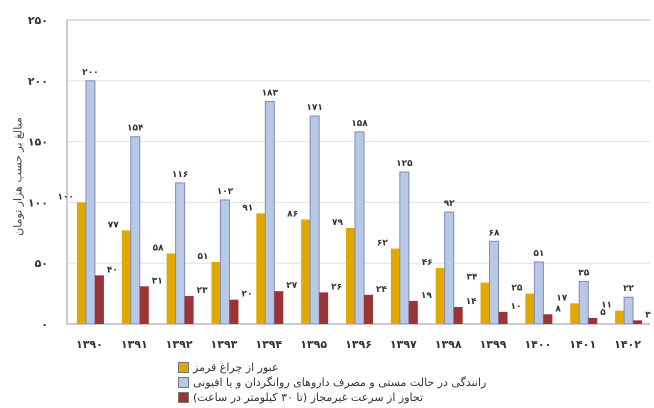 This screenshot has width=654, height=408. What do you see at coordinates (648, 315) in the screenshot?
I see `data-label: ۳` at bounding box center [648, 315].